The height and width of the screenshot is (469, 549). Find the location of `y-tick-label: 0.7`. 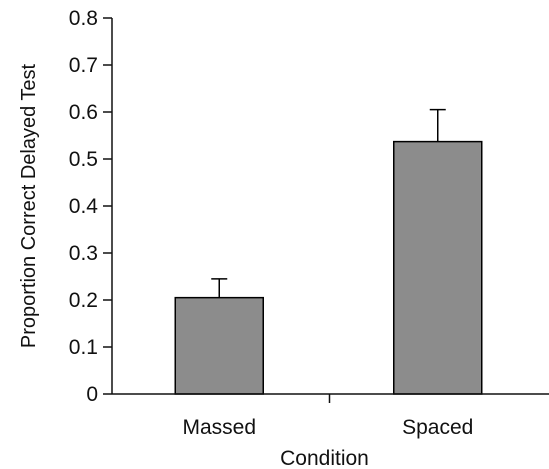

y-tick-label: 0.7 is located at coordinates (83, 65).